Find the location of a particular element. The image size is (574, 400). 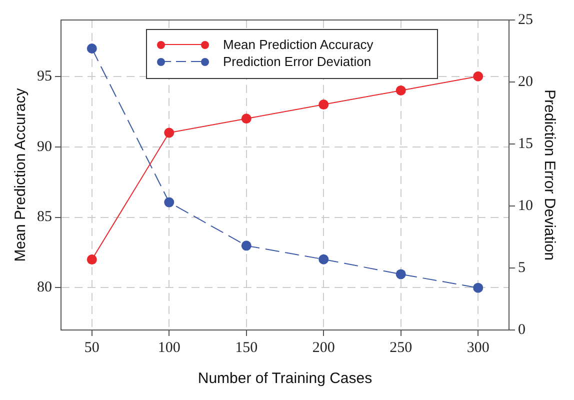

y-tick-label: 80 is located at coordinates (44, 288).